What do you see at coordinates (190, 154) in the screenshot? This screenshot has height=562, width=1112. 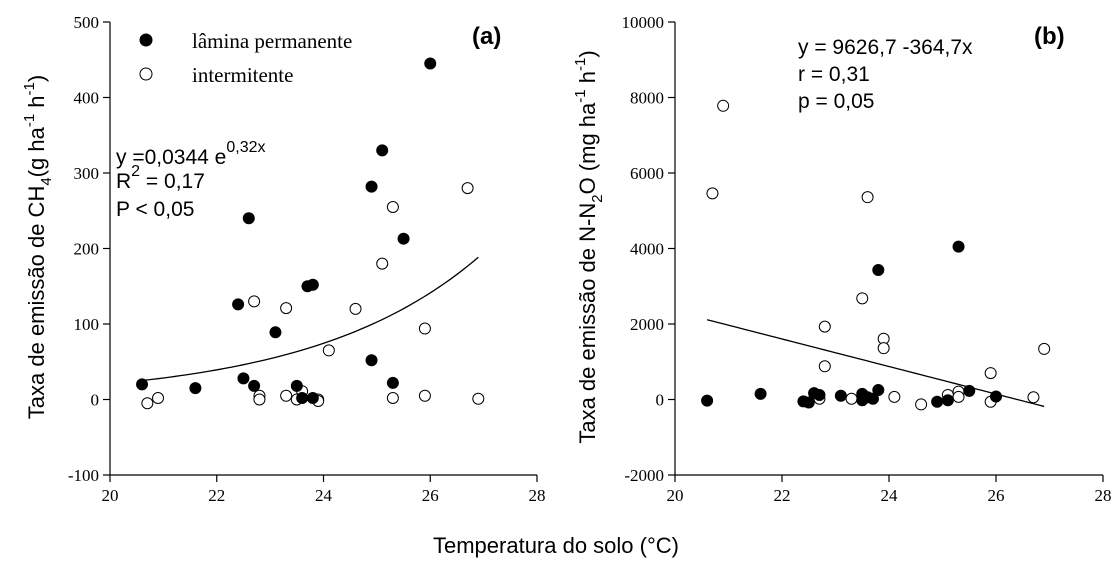 I see `panel-a-equation-line1: y =0,0344 e0,32x` at bounding box center [190, 154].